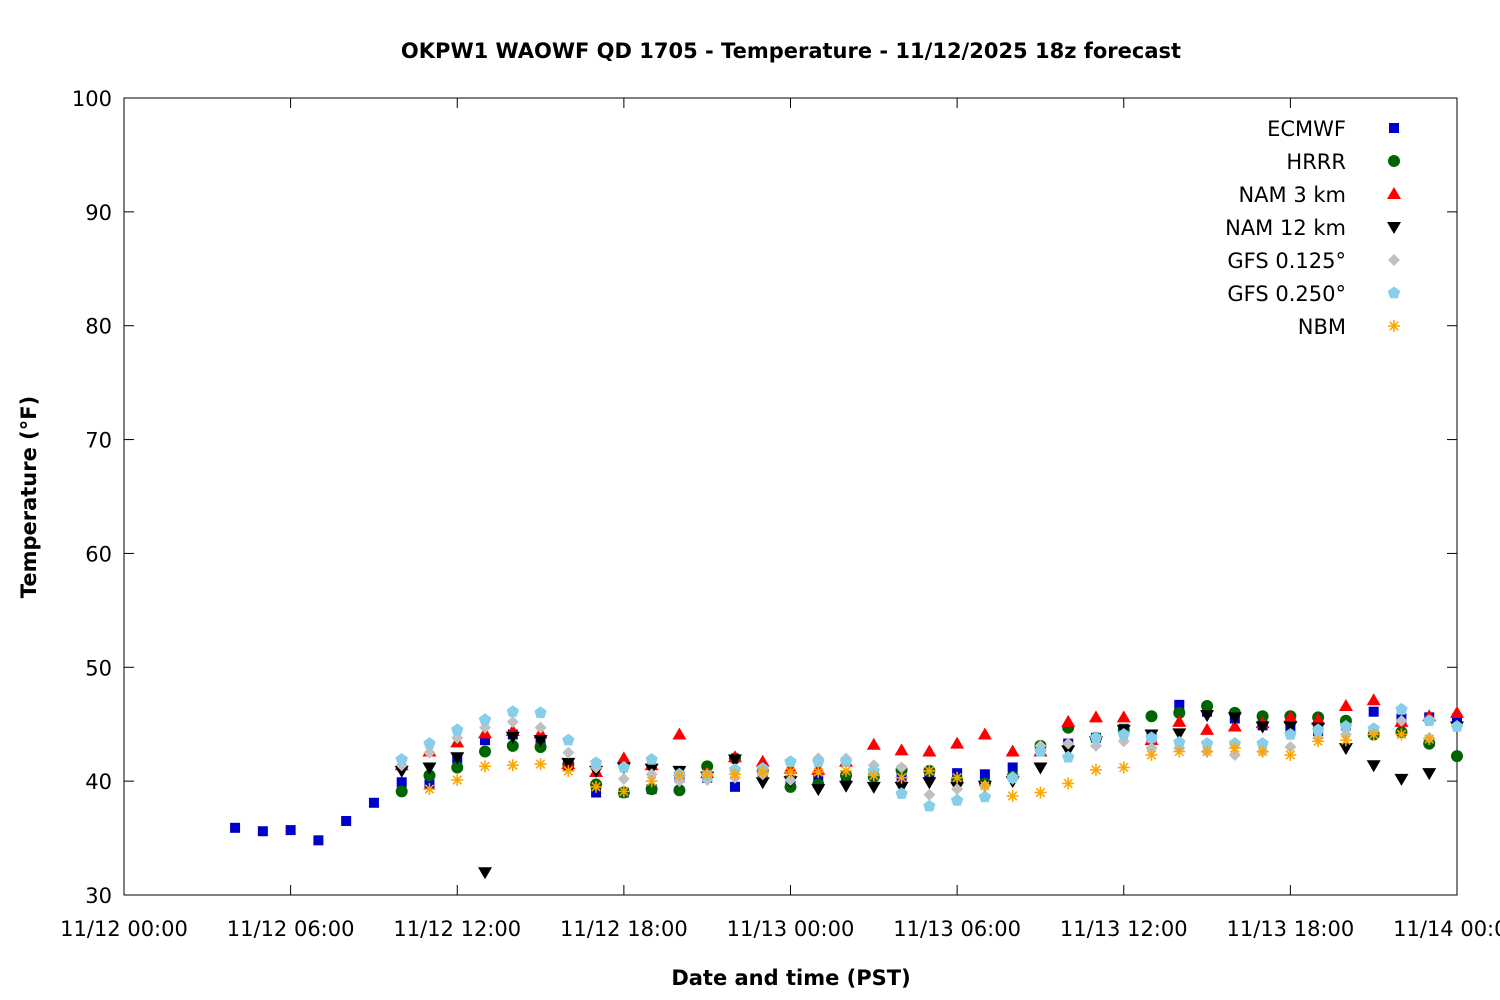 The height and width of the screenshot is (1000, 1500). What do you see at coordinates (29, 497) in the screenshot?
I see `y-axis-label: Temperature (°F)` at bounding box center [29, 497].